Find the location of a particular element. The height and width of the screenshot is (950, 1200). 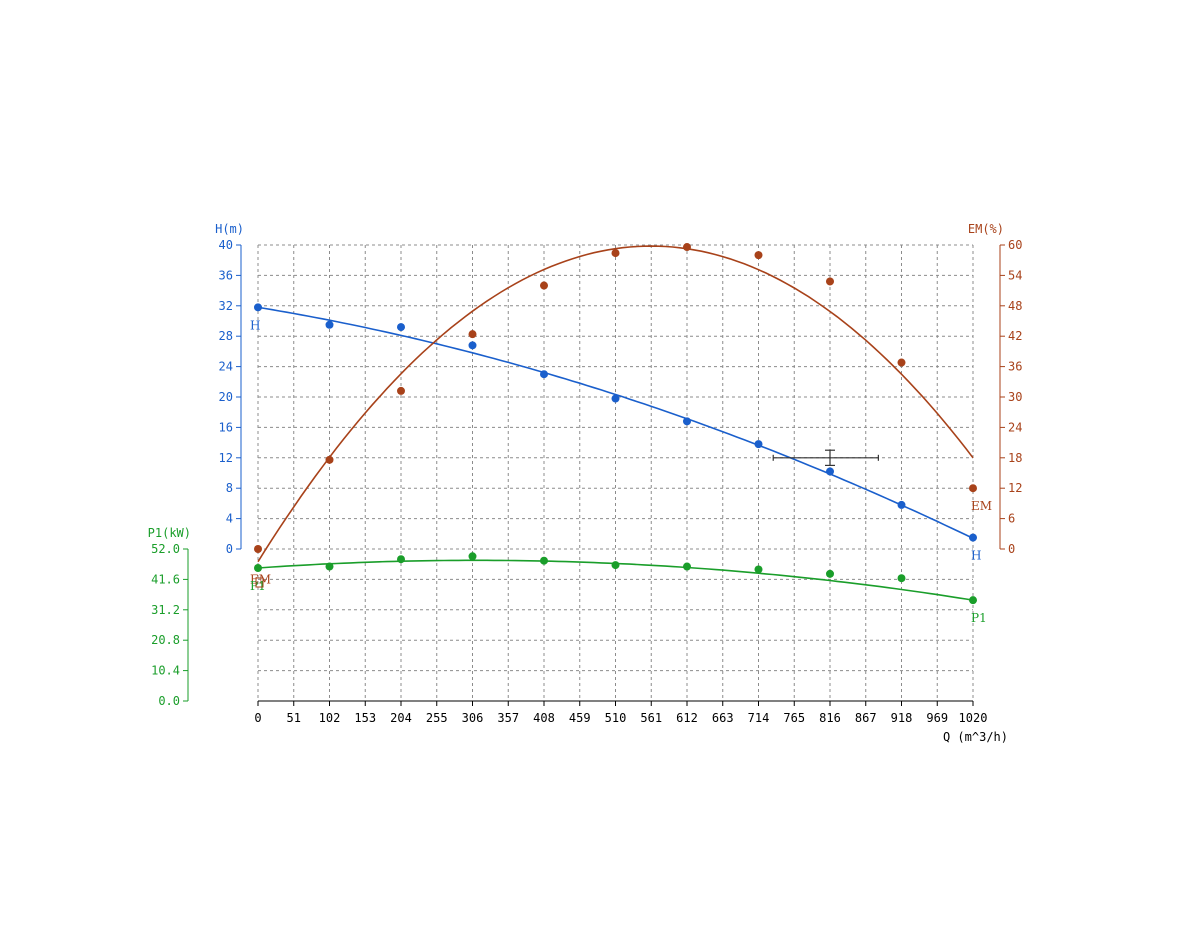

y-tick-label-h: 16 is located at coordinates (226, 427).